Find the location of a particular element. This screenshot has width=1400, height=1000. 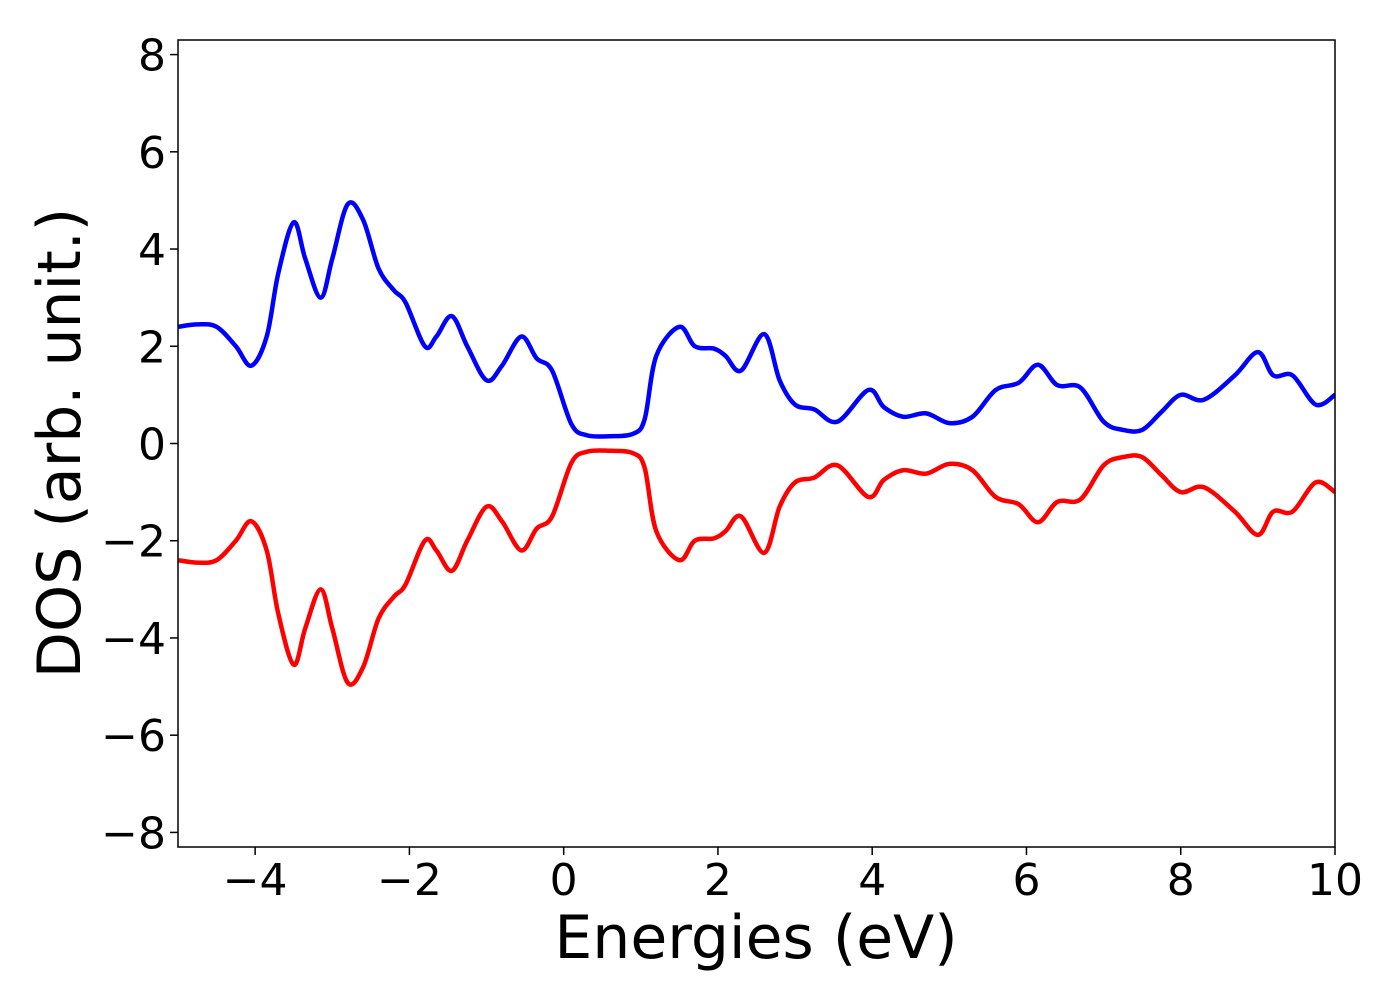

y-tick-label: −6 is located at coordinates (133, 736).